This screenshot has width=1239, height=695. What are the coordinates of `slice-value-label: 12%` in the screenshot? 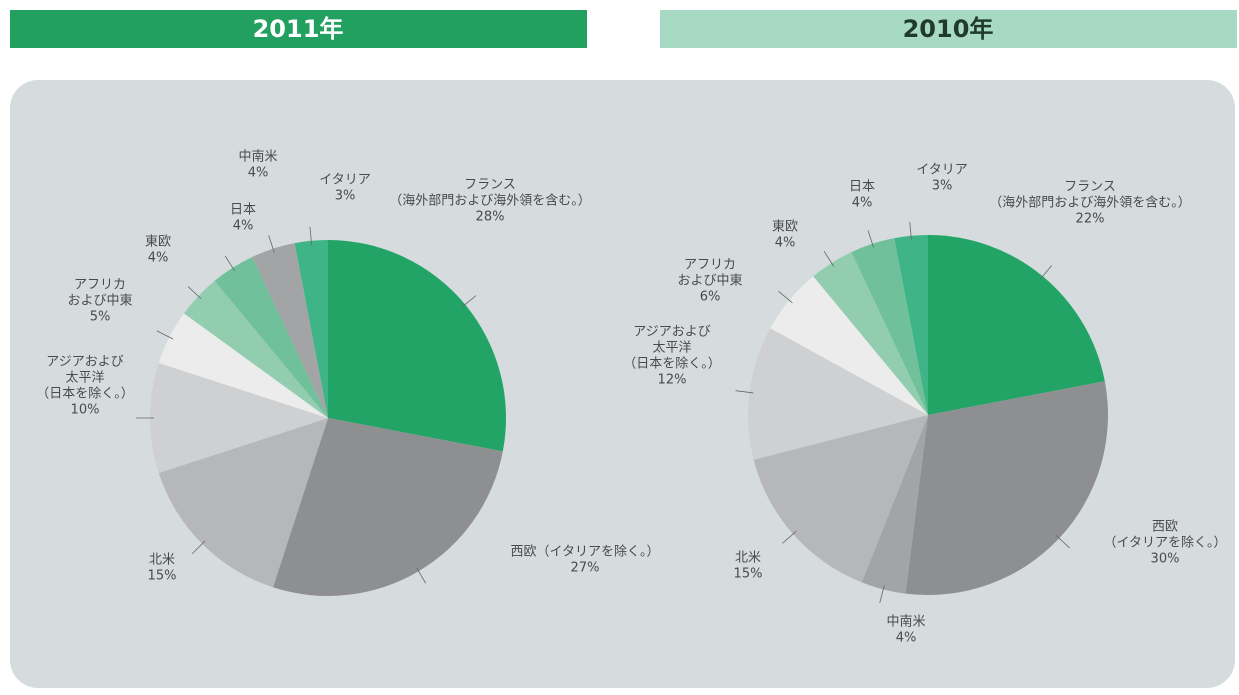 It's located at (672, 380).